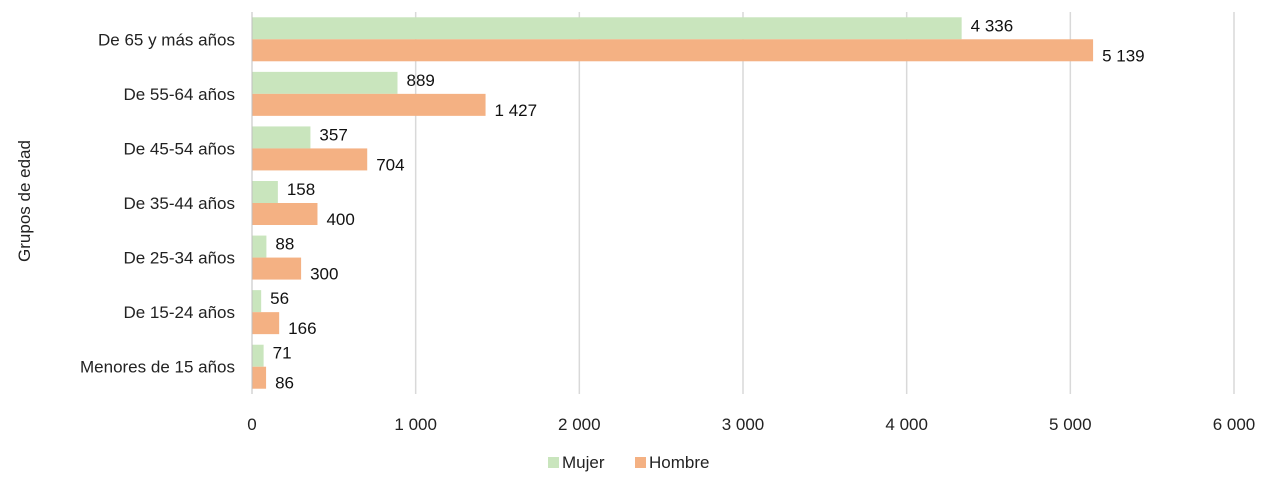 The image size is (1274, 478). I want to click on data-label: 889, so click(420, 80).